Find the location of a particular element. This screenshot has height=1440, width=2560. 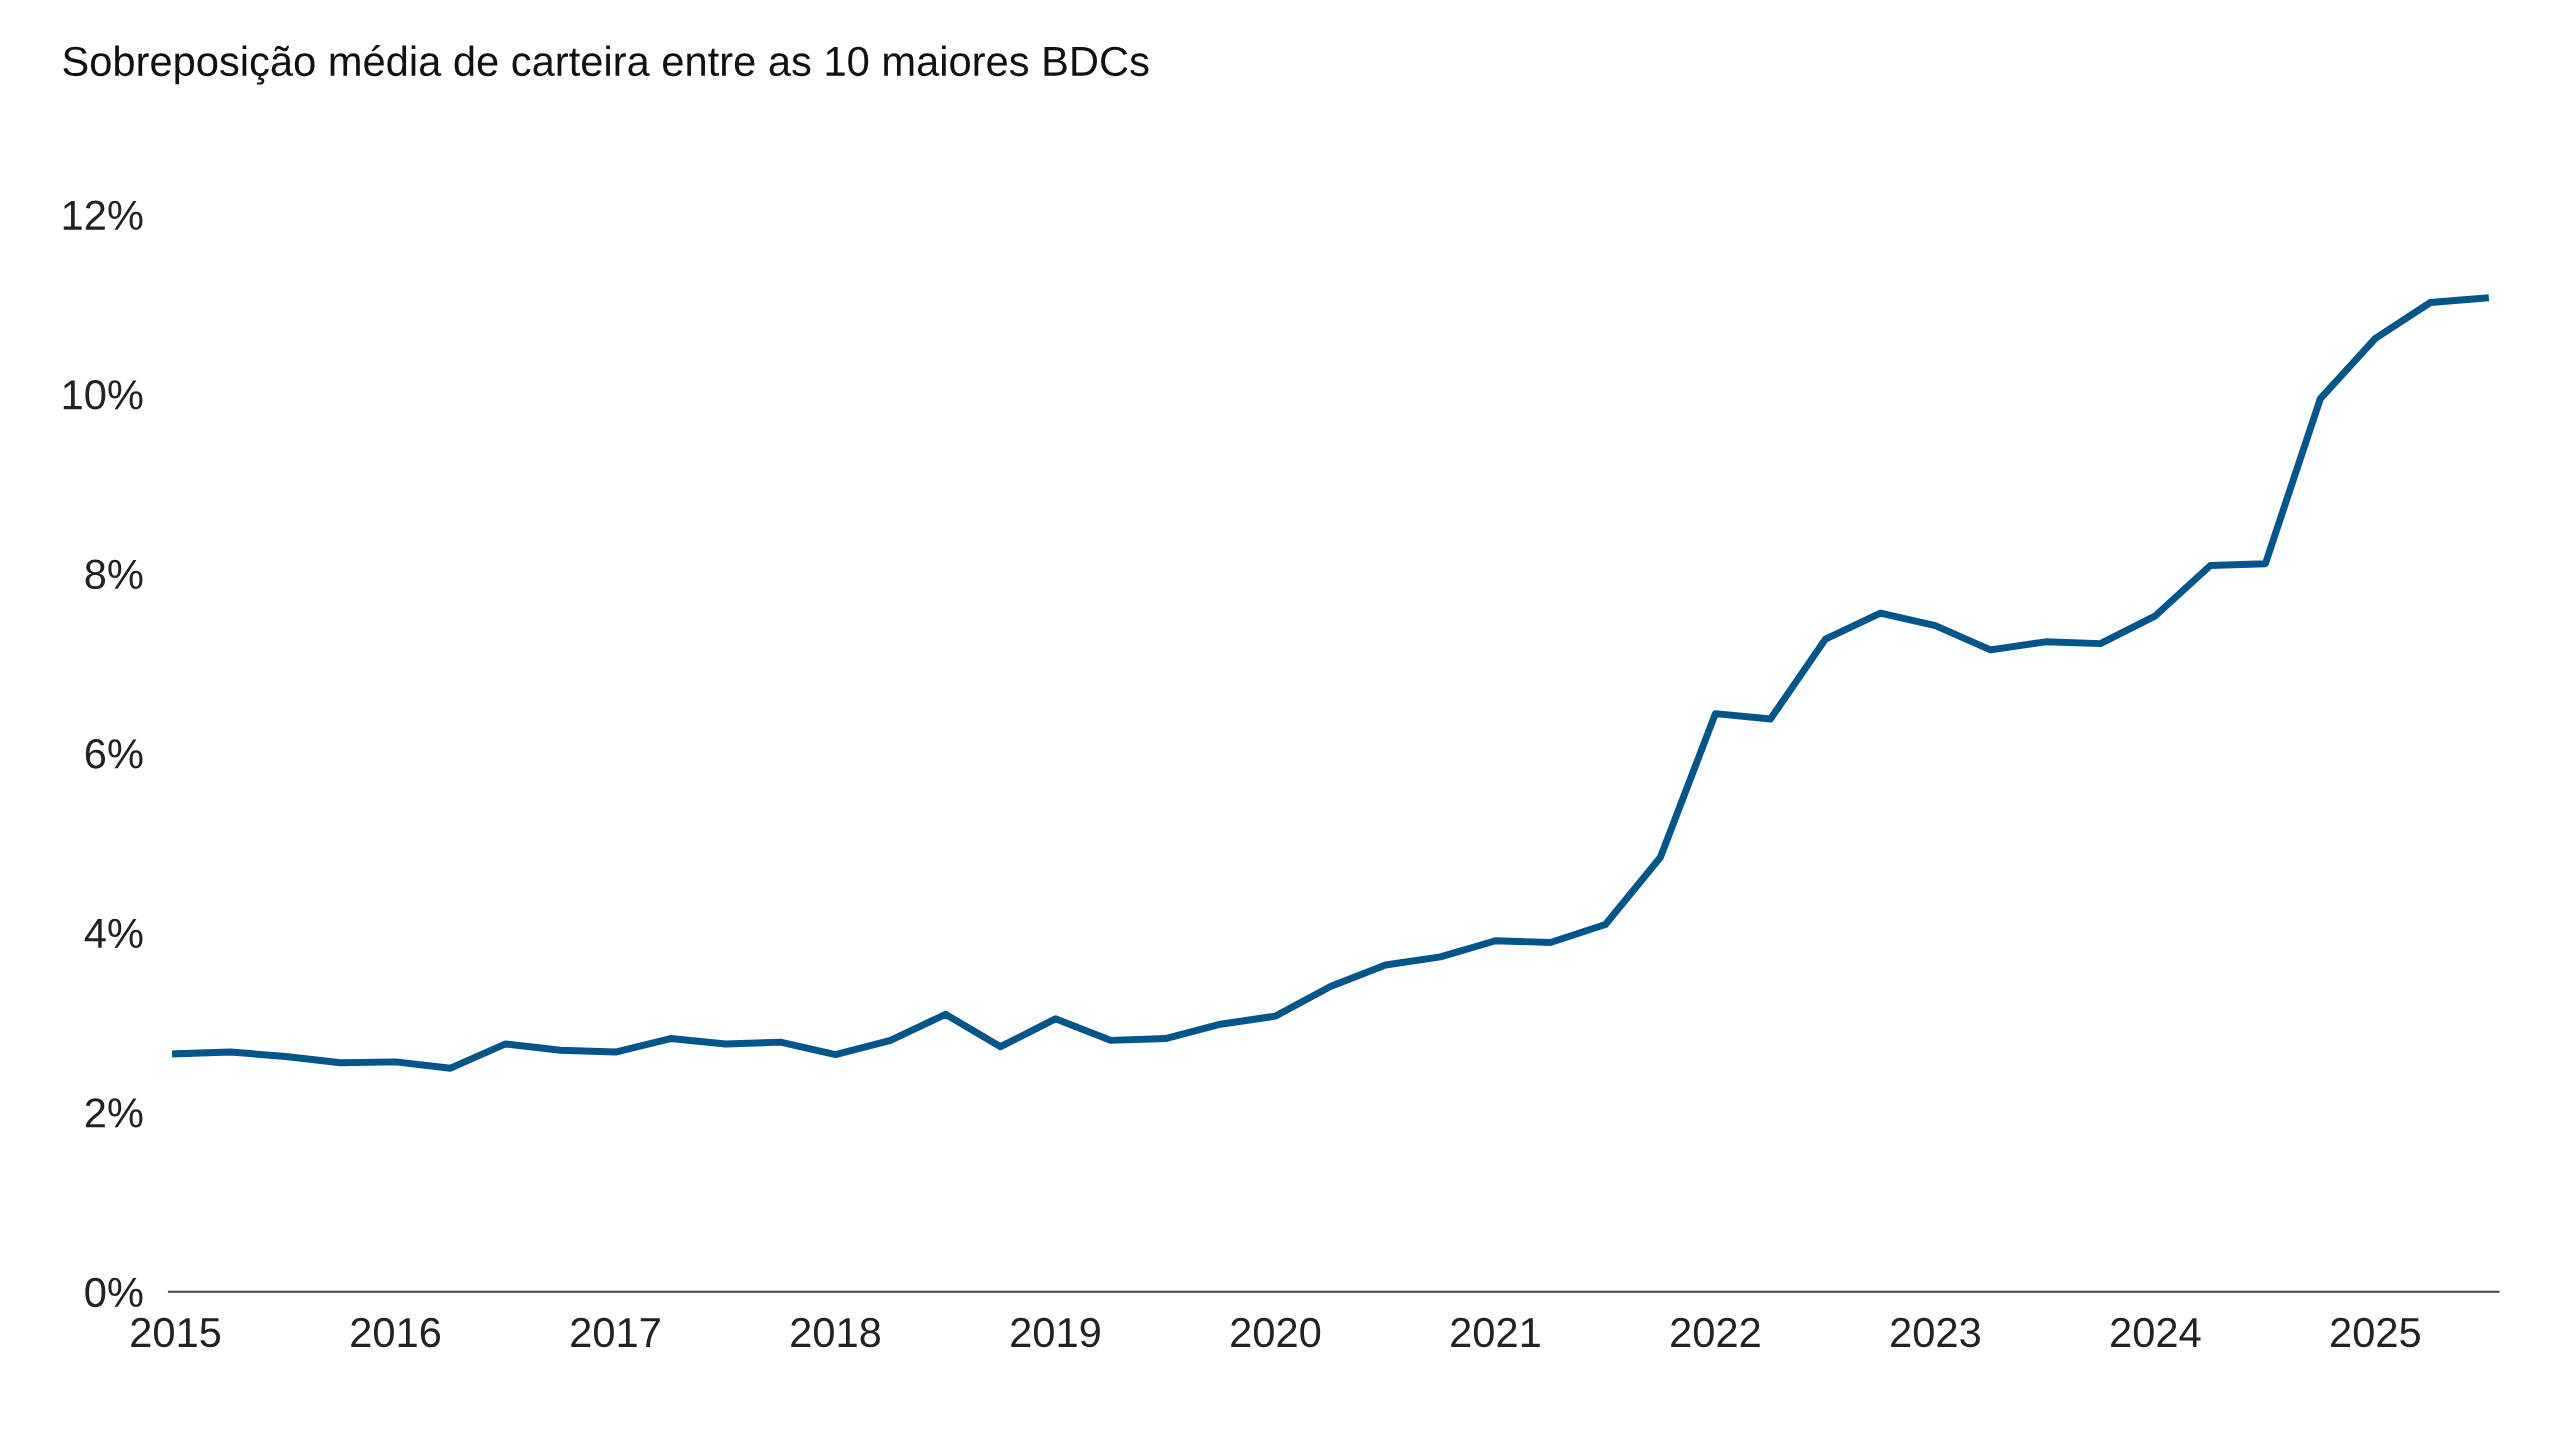

x-tick-label: 2025 is located at coordinates (2375, 1332).